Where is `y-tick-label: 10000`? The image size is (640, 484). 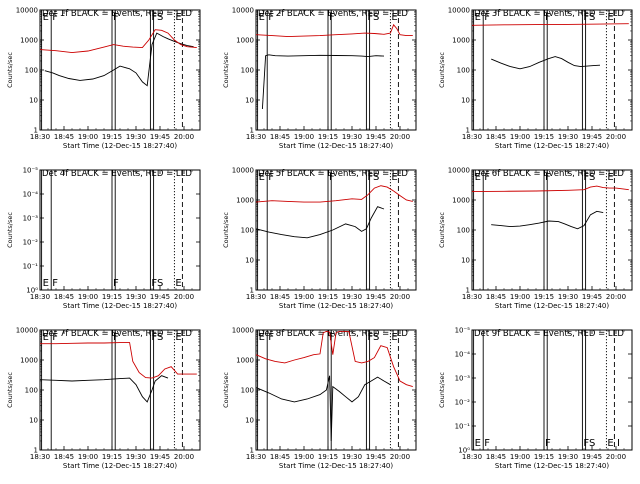
y-tick-label: 10000 is located at coordinates (243, 331).